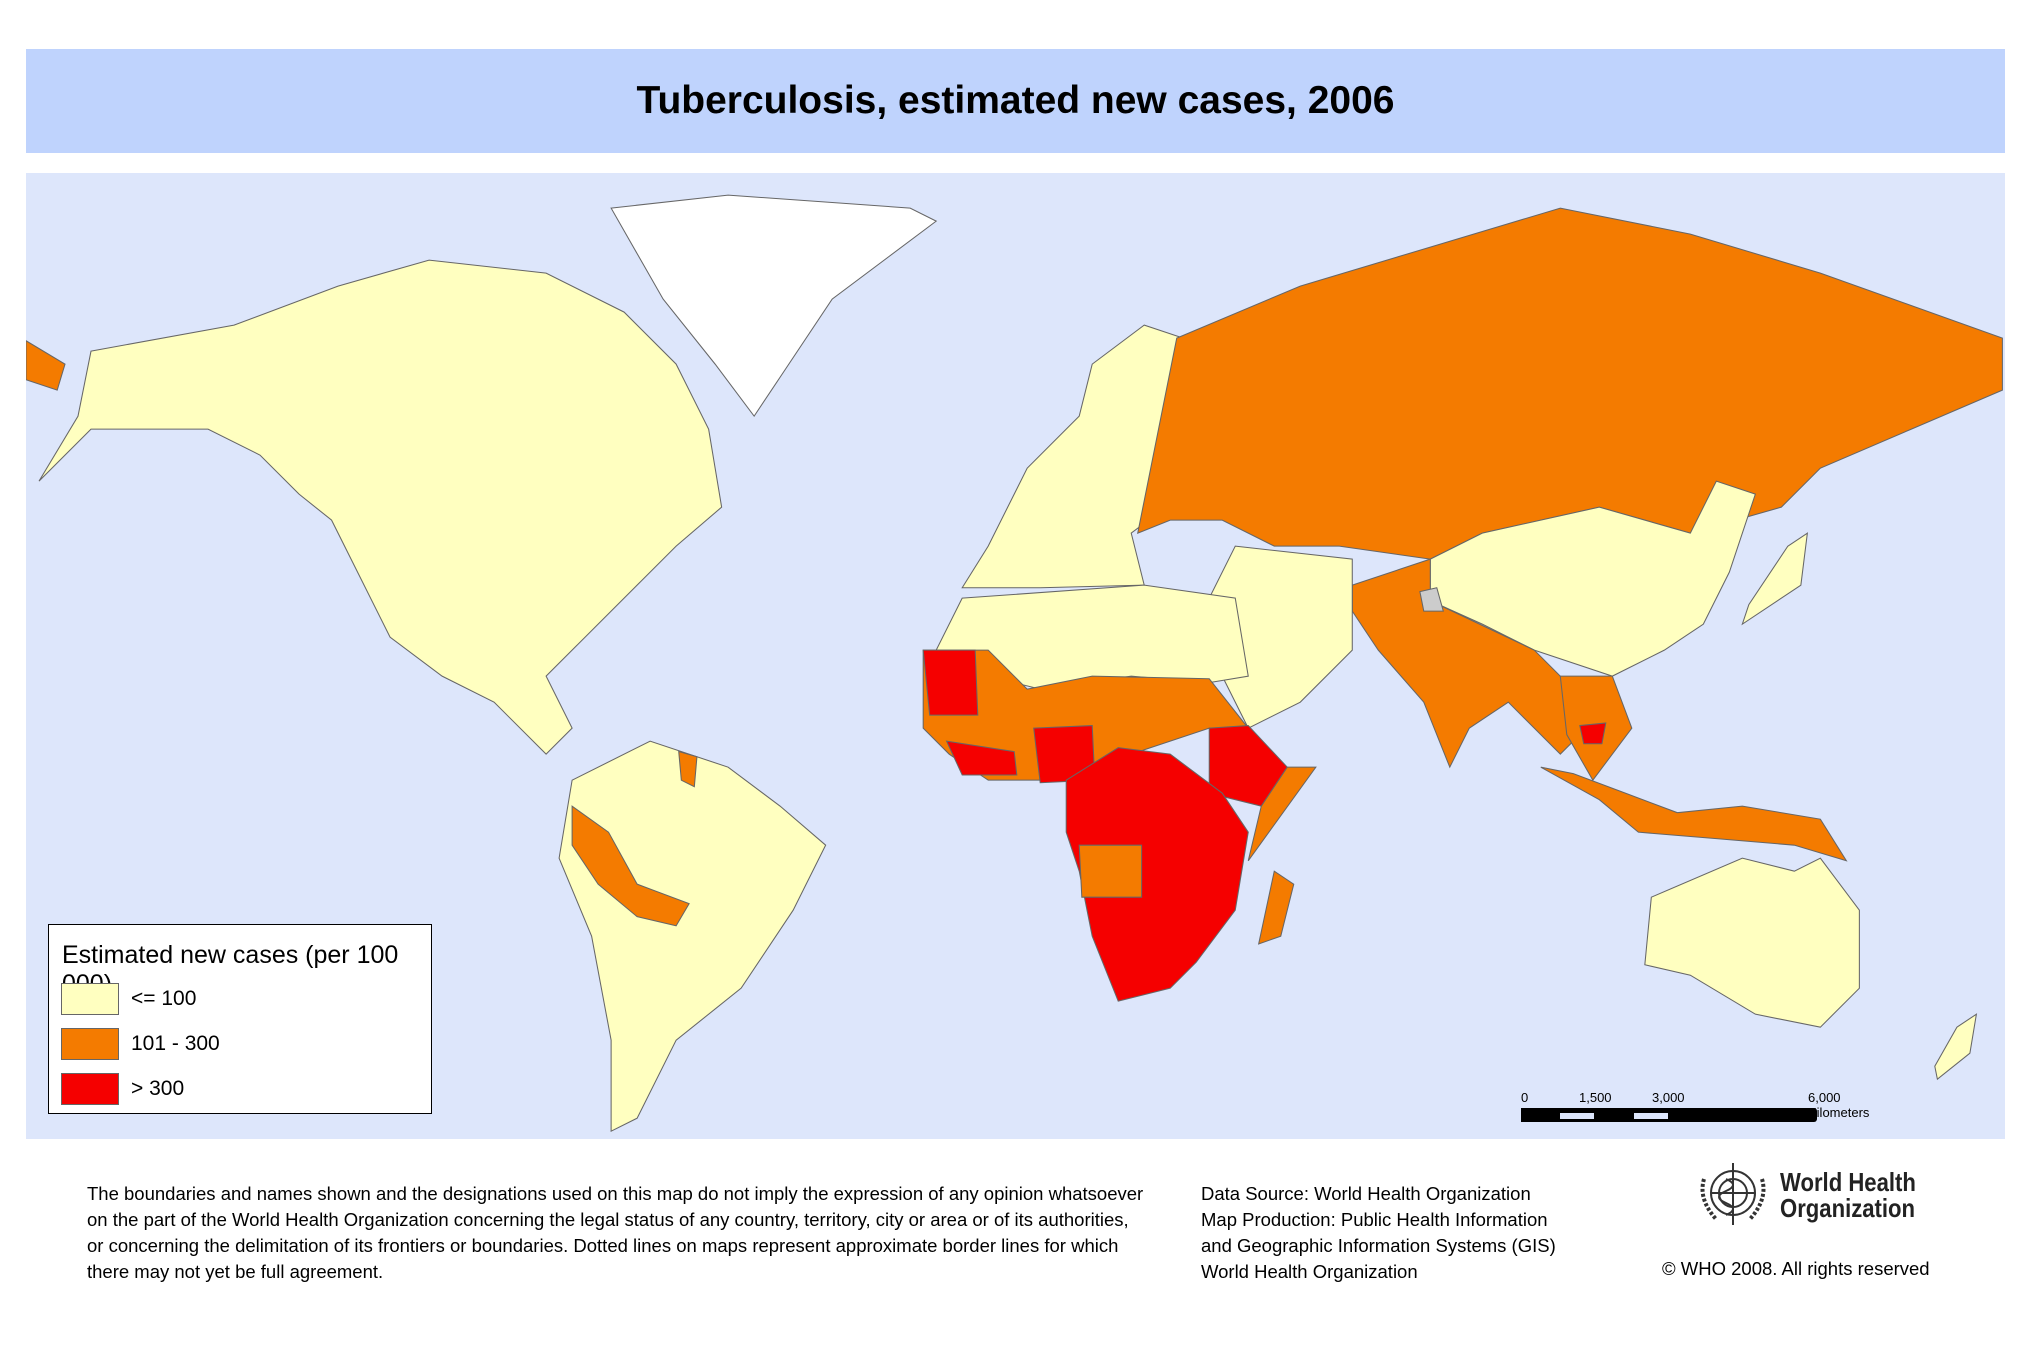 The height and width of the screenshot is (1358, 2027). I want to click on region-europe, so click(1072, 456).